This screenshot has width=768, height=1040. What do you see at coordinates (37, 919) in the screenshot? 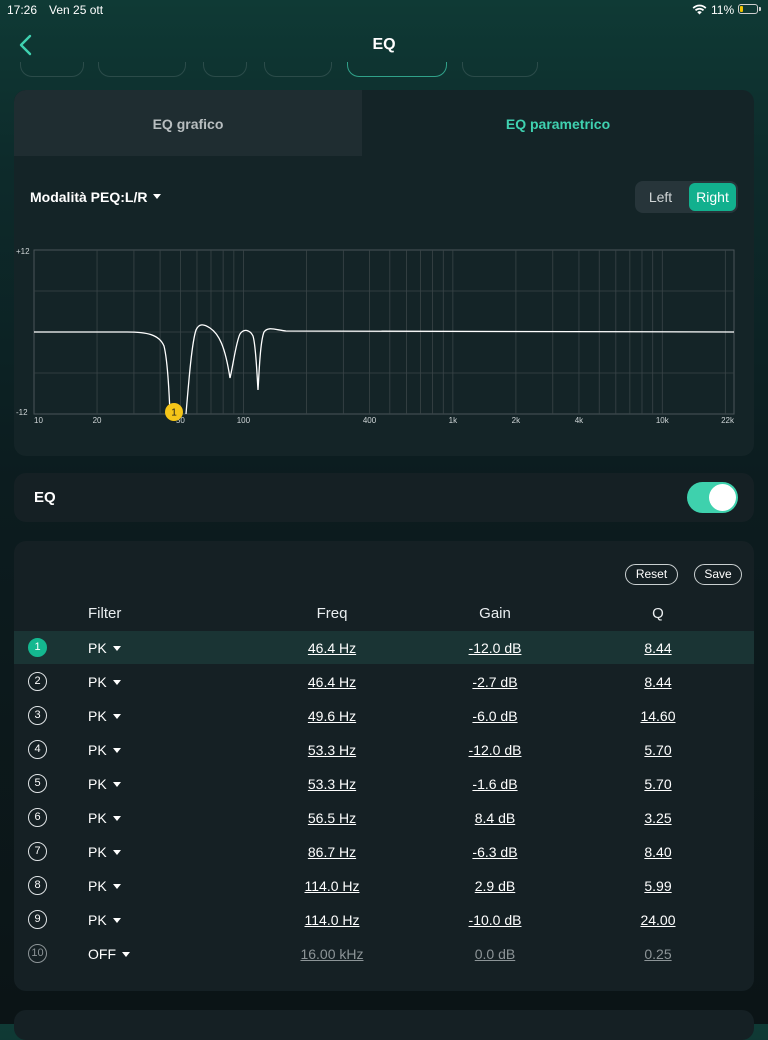
I see `filter-index-badge: 9` at bounding box center [37, 919].